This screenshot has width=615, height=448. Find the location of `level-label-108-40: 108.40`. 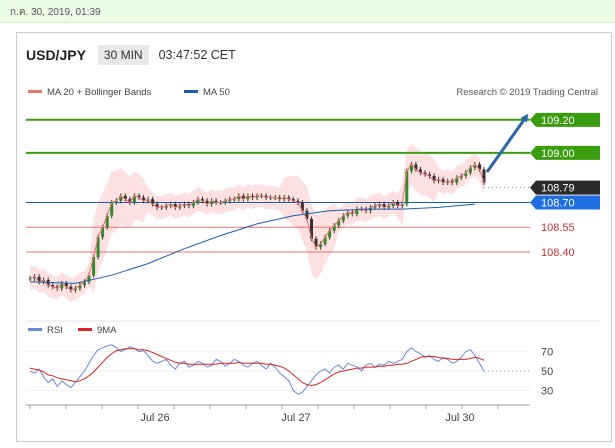

level-label-108-40: 108.40 is located at coordinates (558, 253).